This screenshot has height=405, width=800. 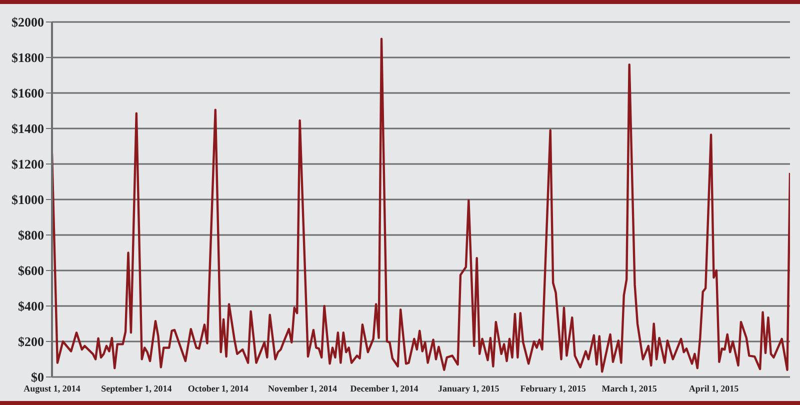 I want to click on x-tick-label: November 1, 2014, so click(x=303, y=388).